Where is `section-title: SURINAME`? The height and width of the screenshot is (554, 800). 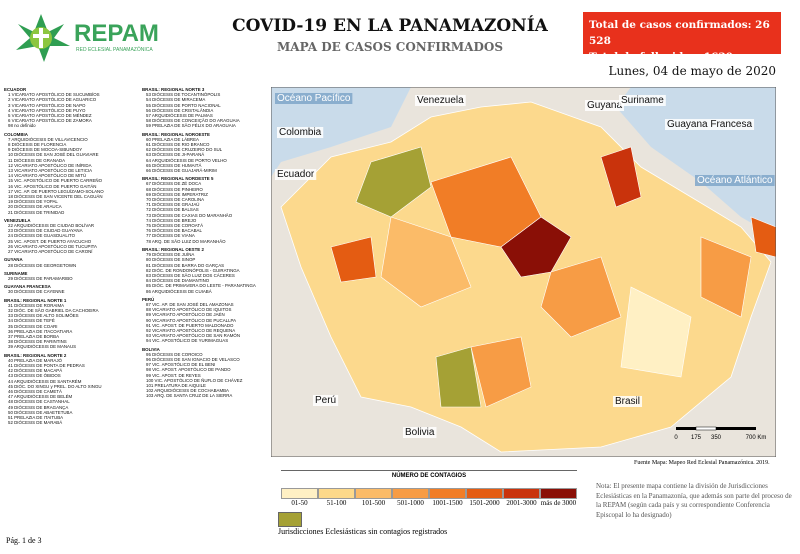
section-title: SURINAME is located at coordinates (16, 273).